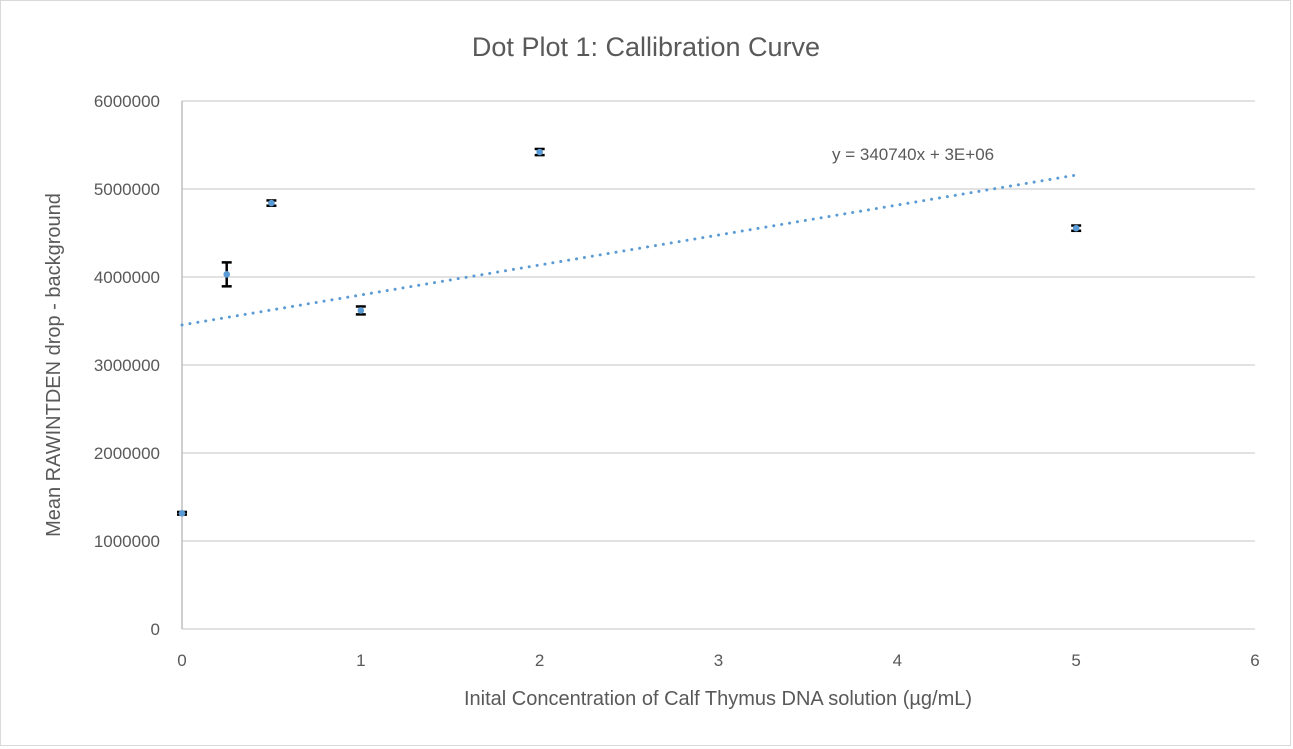 Image resolution: width=1293 pixels, height=749 pixels. What do you see at coordinates (1254, 660) in the screenshot?
I see `x-tick-label: 6` at bounding box center [1254, 660].